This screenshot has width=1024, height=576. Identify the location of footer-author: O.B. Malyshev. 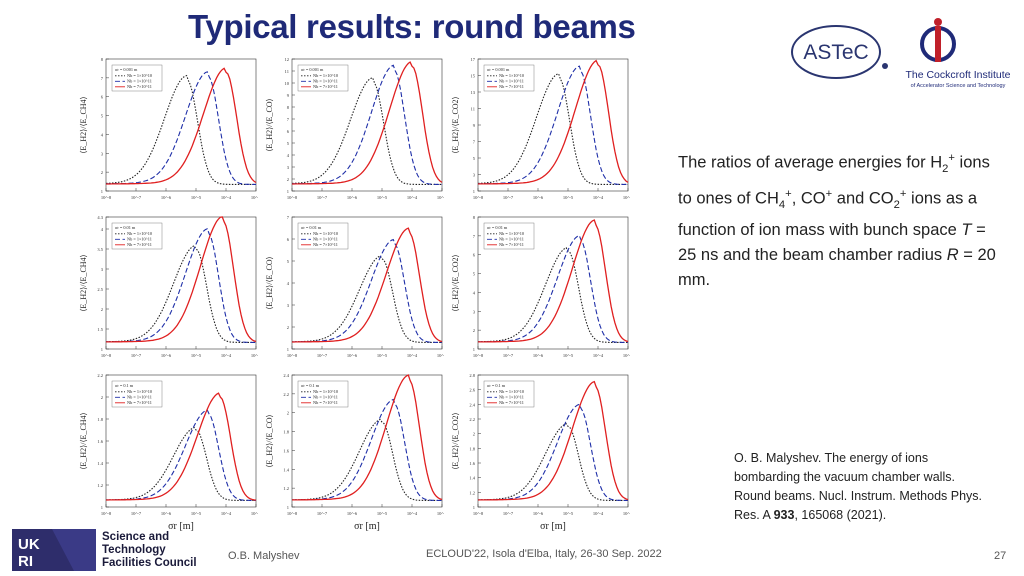
(264, 556).